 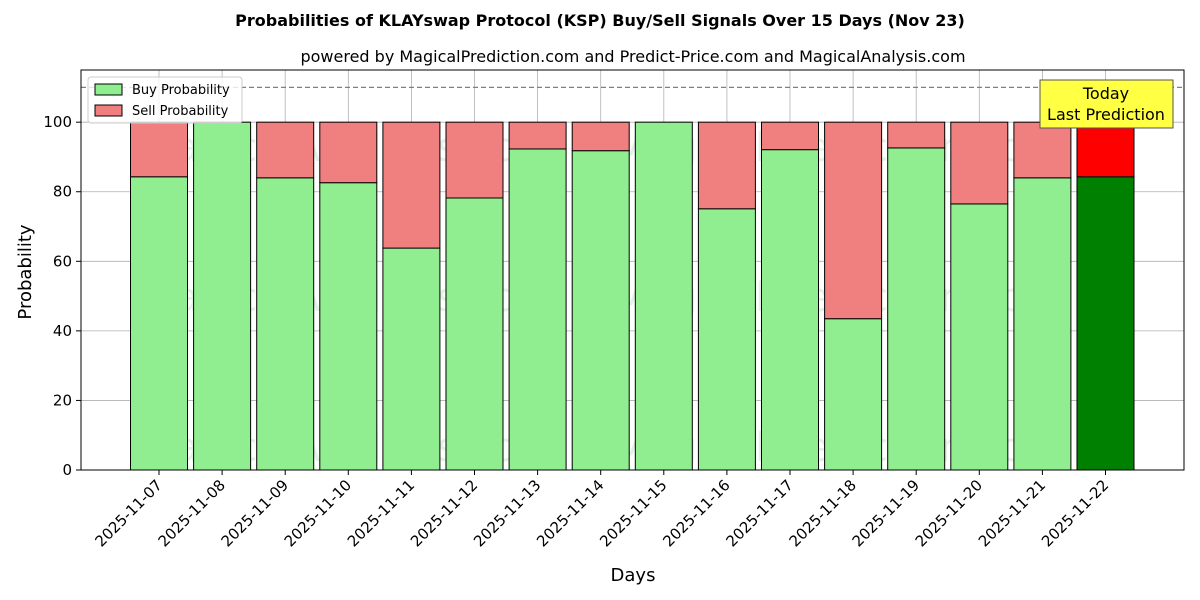 I want to click on annotation-box, so click(x=1106, y=104).